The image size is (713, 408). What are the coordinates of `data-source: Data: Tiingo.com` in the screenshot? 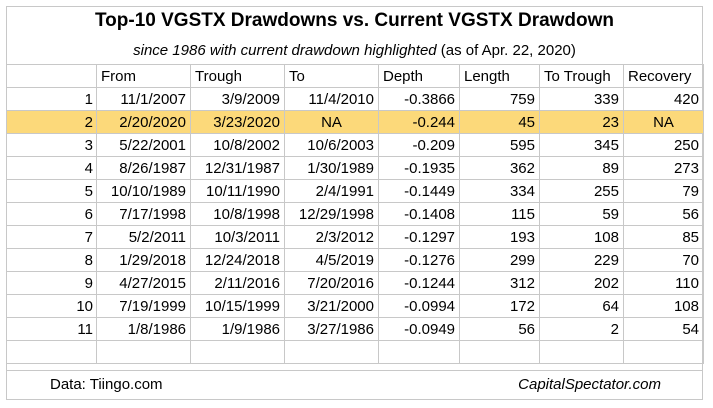 It's located at (106, 384).